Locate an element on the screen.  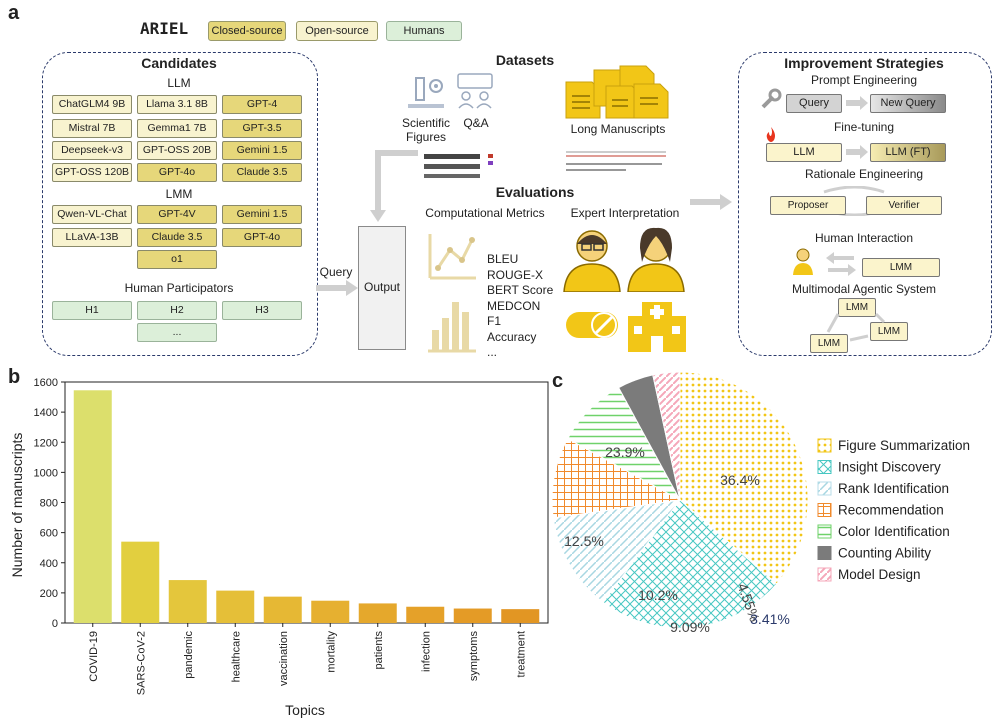
candidate-chip: GPT-3.5 is located at coordinates (262, 128).